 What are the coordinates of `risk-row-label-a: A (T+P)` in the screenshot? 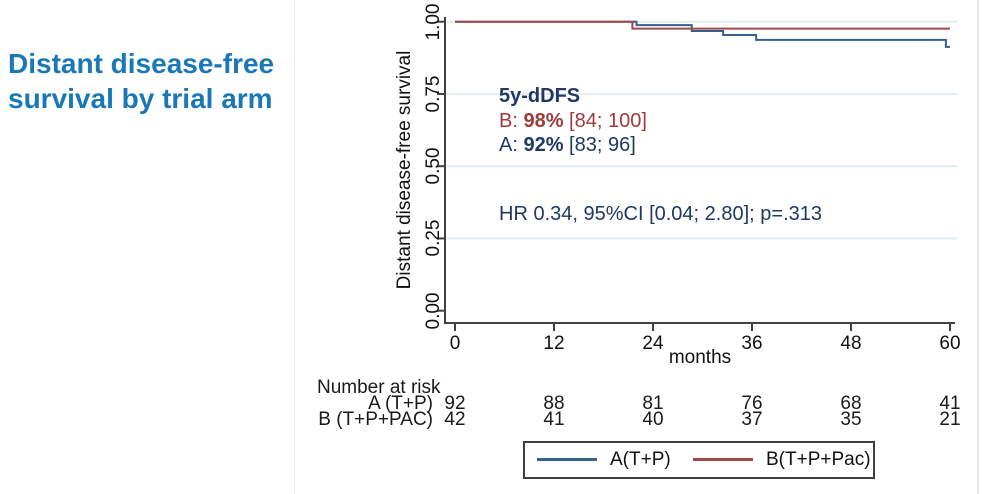 It's located at (400, 403).